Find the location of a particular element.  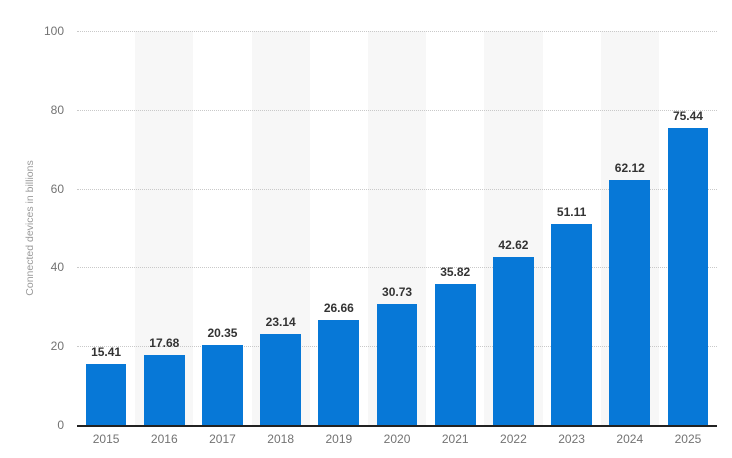

y-tick-label: 100 is located at coordinates (53, 31).